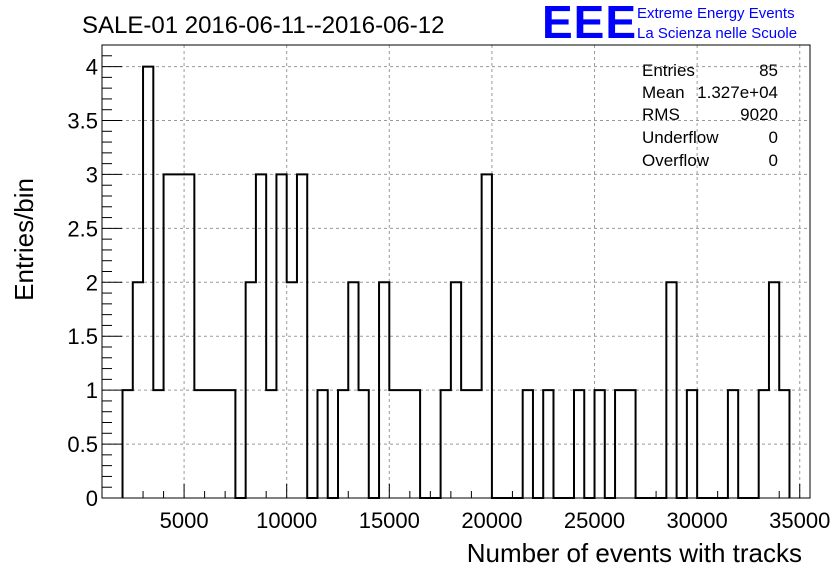  I want to click on y-tick-label: 1.5, so click(82, 336).